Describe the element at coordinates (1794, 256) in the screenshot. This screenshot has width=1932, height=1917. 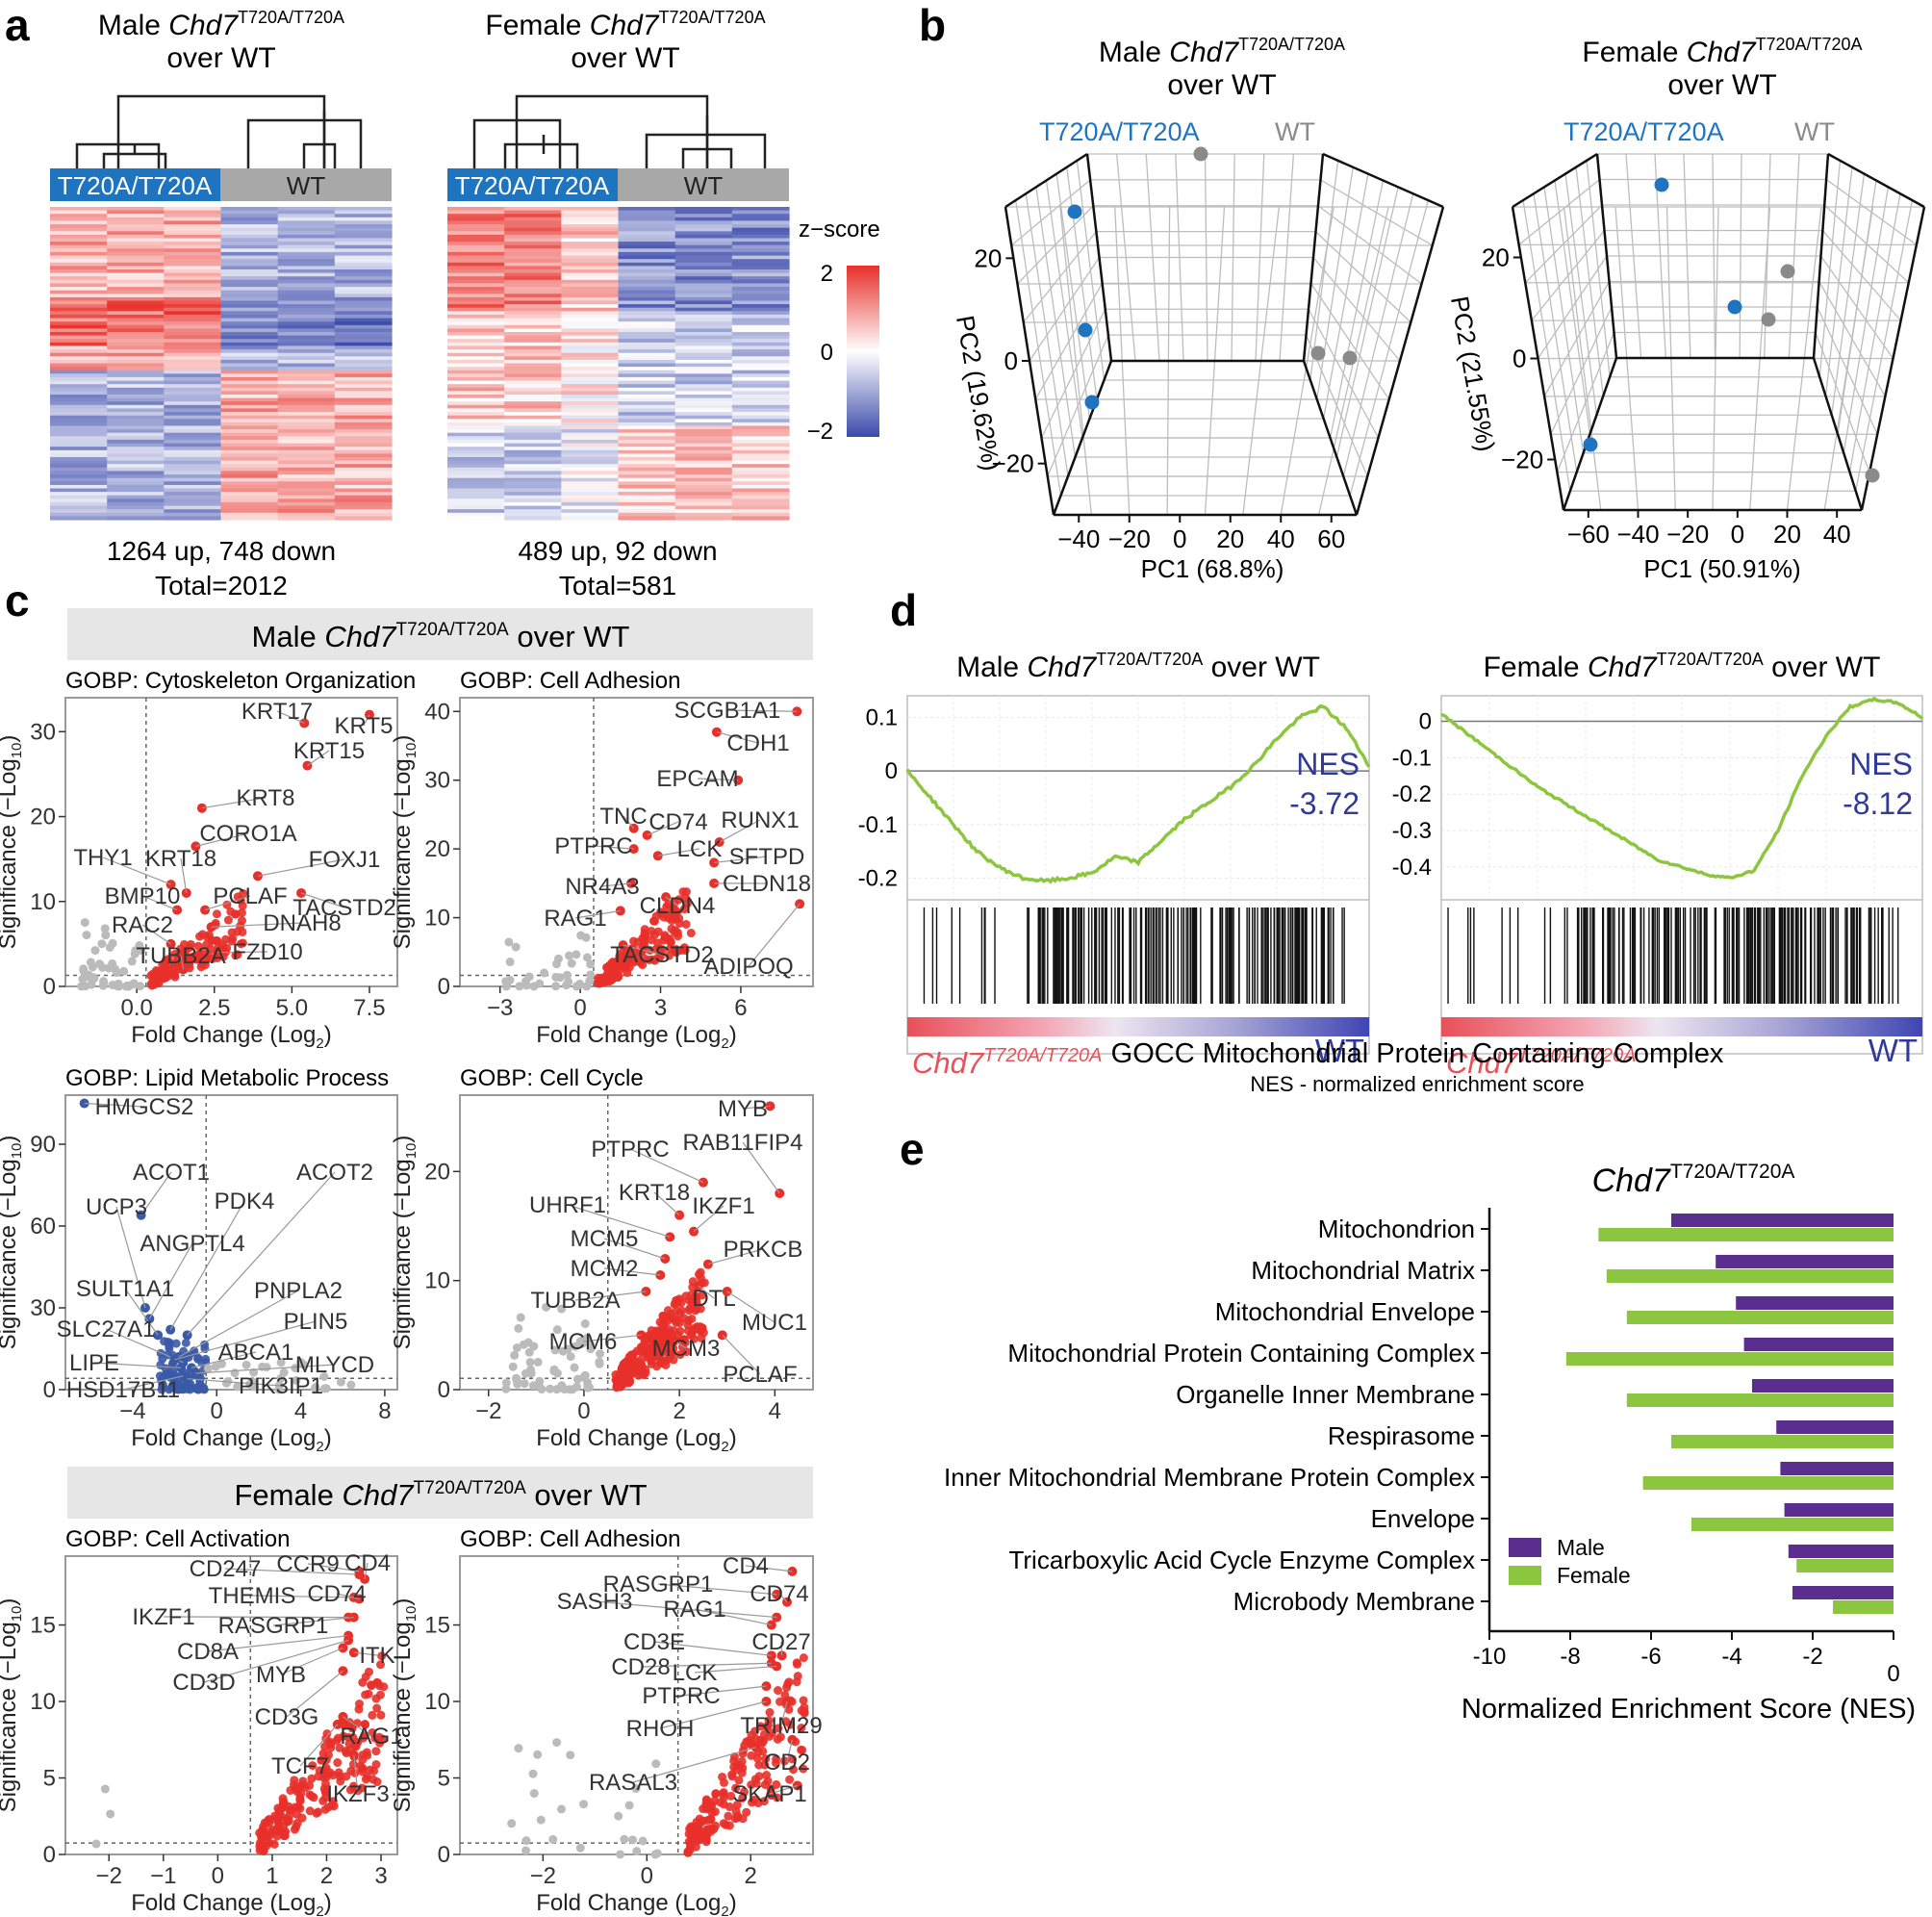
I see `grid-line` at that location.